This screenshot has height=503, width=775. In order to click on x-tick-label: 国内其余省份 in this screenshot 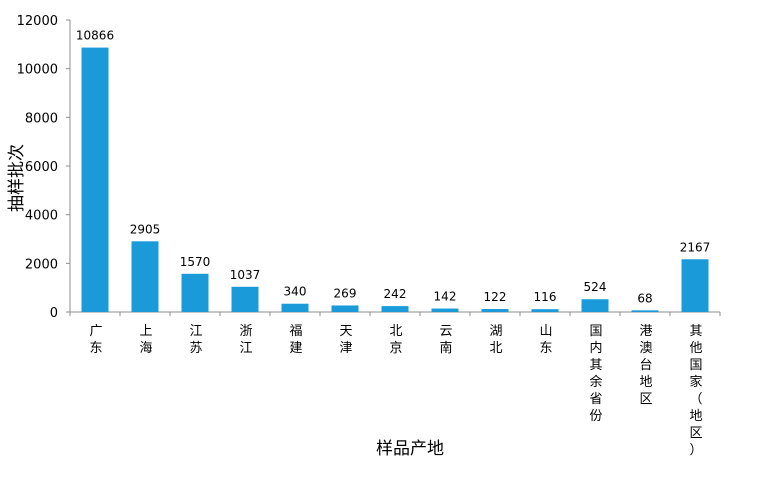, I will do `click(595, 374)`.